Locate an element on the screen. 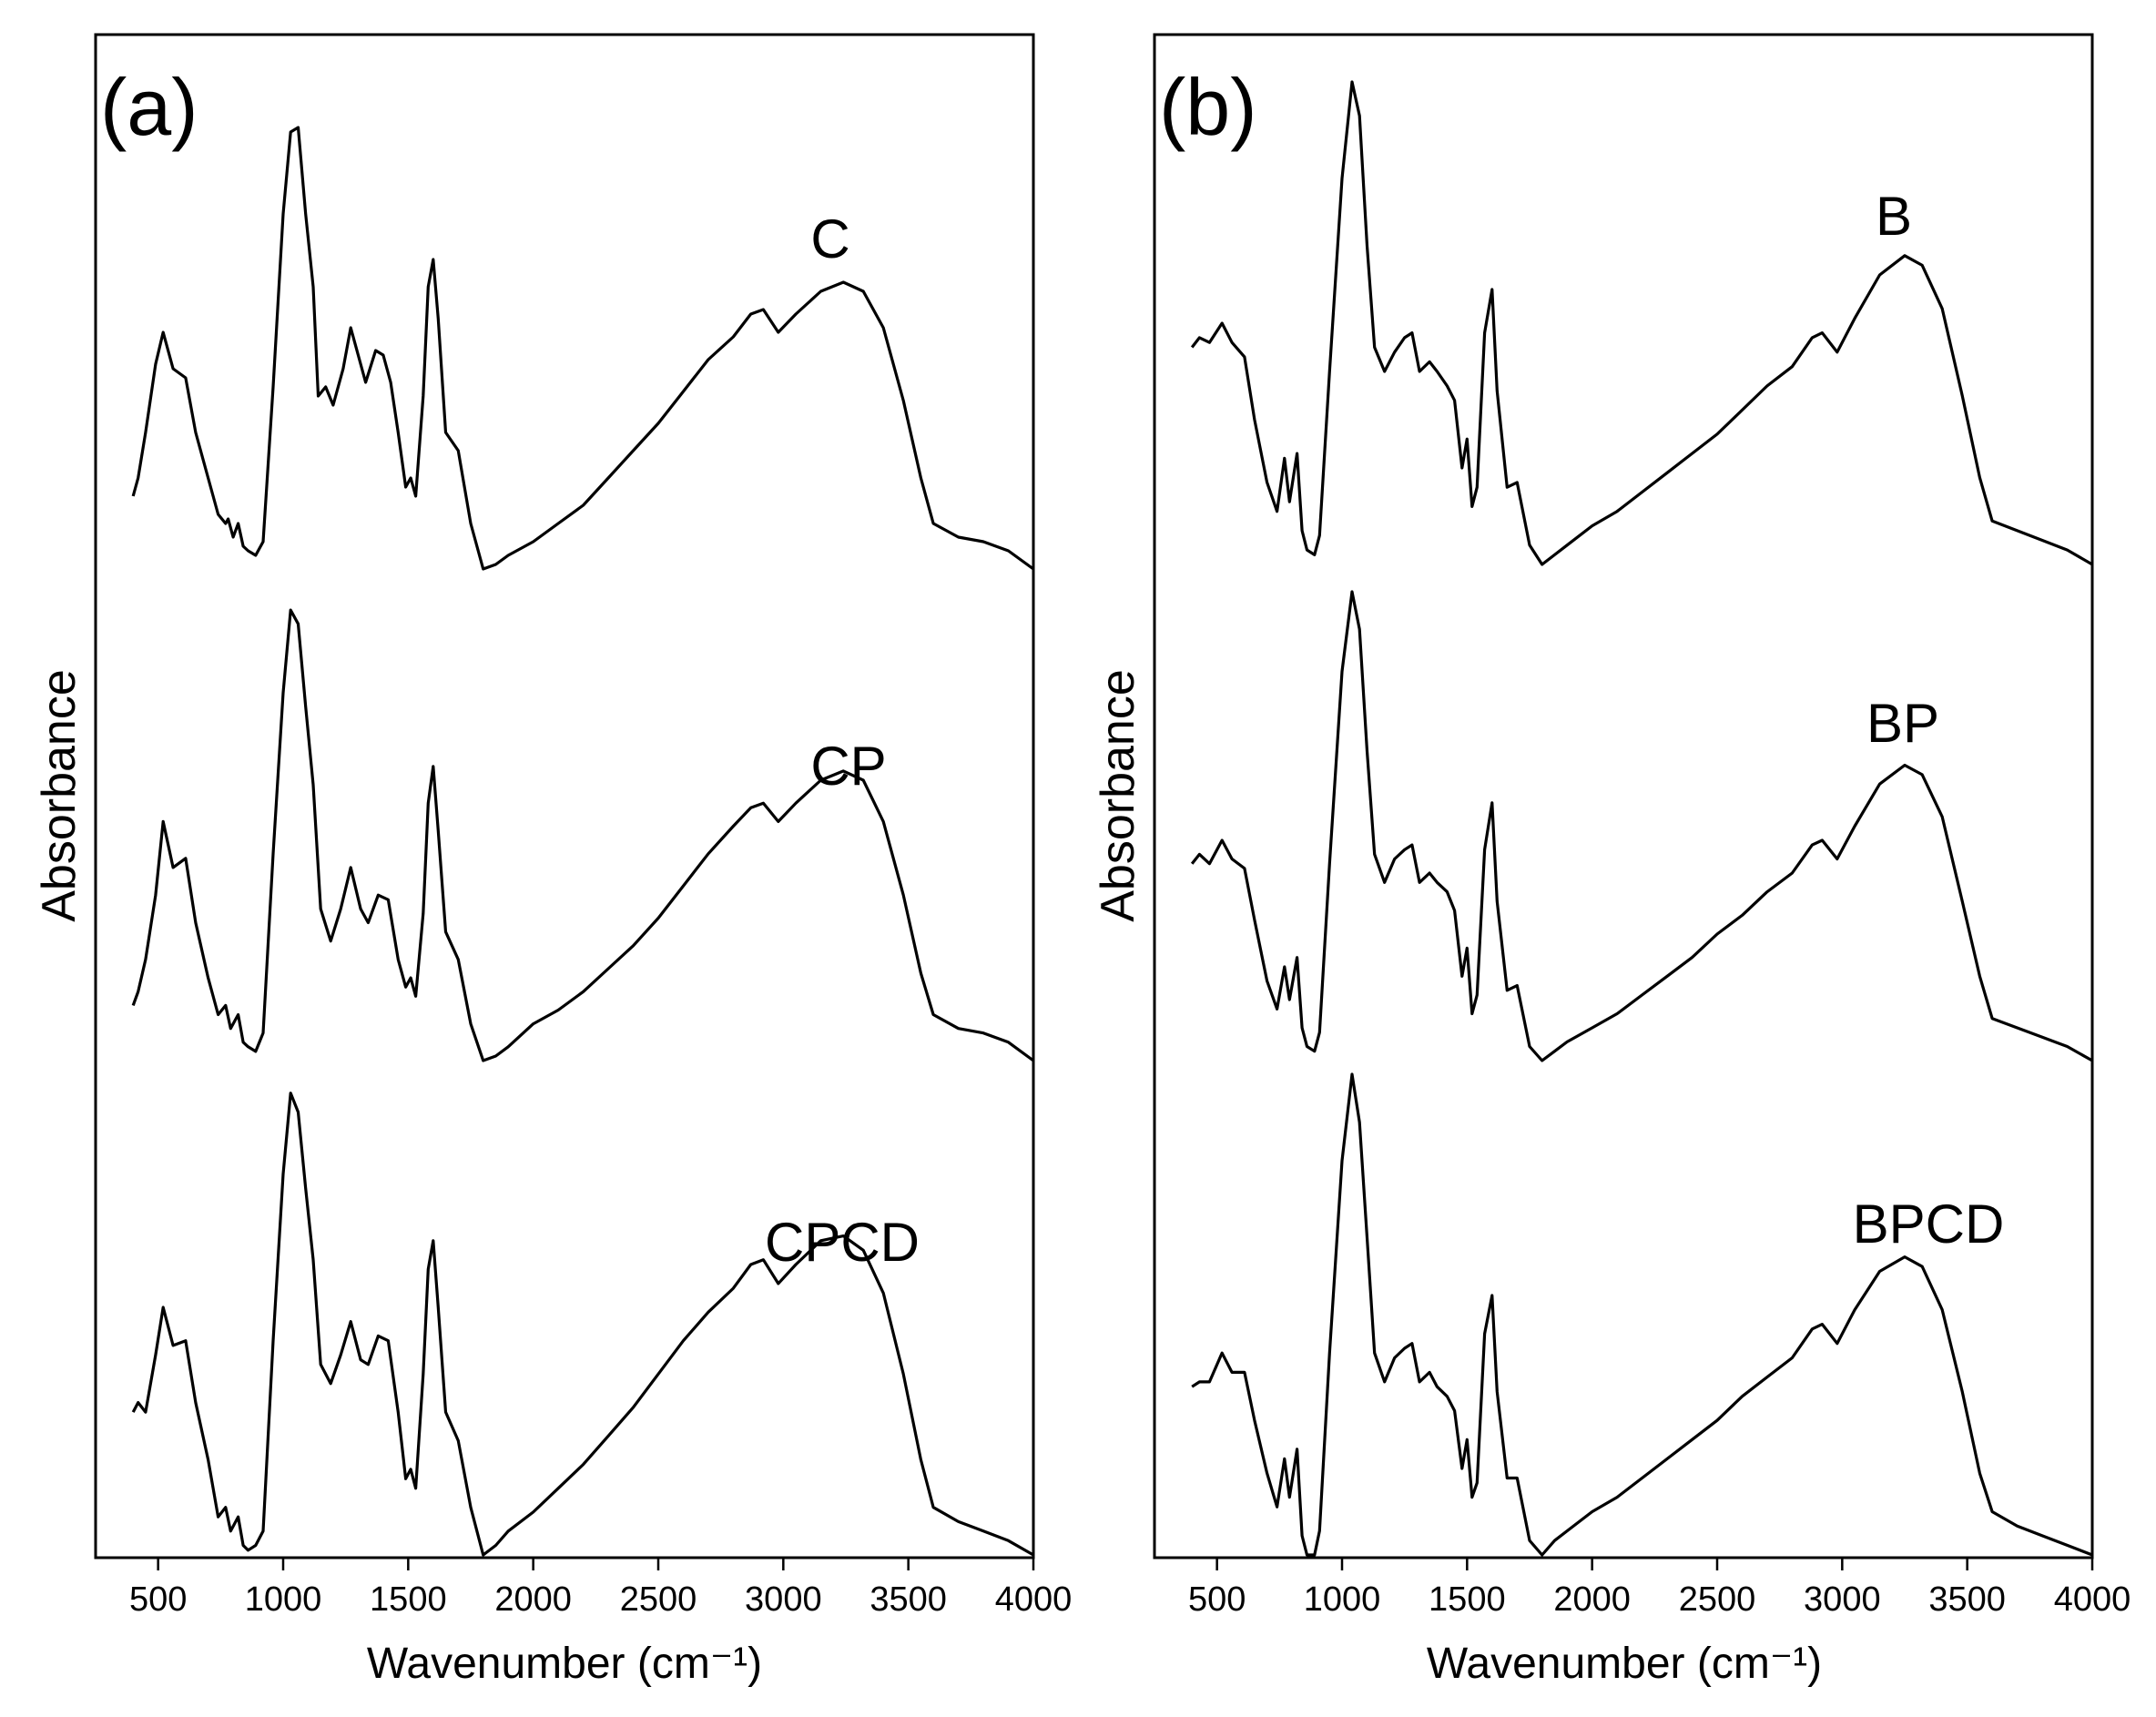 This screenshot has height=1717, width=2156. panel-a-tick-label-3500: 3500 is located at coordinates (909, 1600).